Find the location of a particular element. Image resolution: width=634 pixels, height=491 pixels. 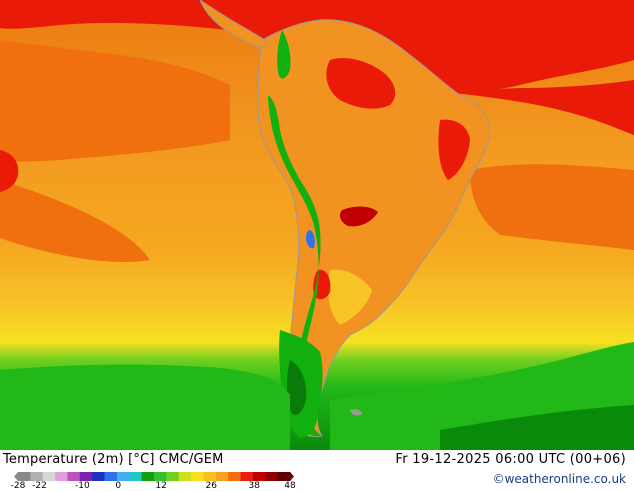

legend-tick-label: -10 is located at coordinates (82, 486).